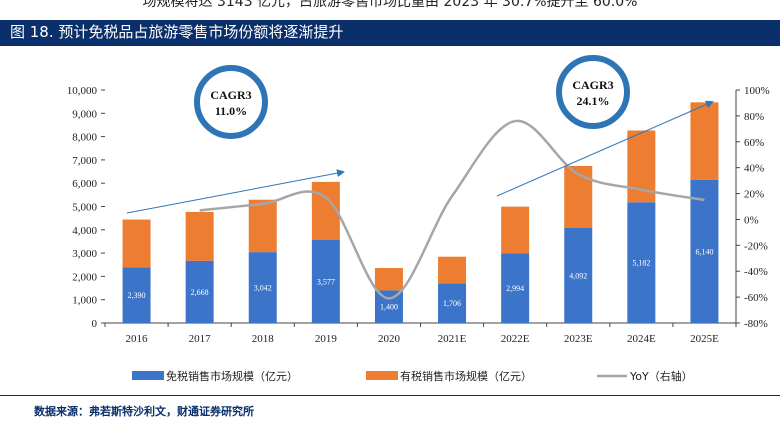 The image size is (780, 421). I want to click on bar-dutyfree-label: 2,390, so click(137, 295).